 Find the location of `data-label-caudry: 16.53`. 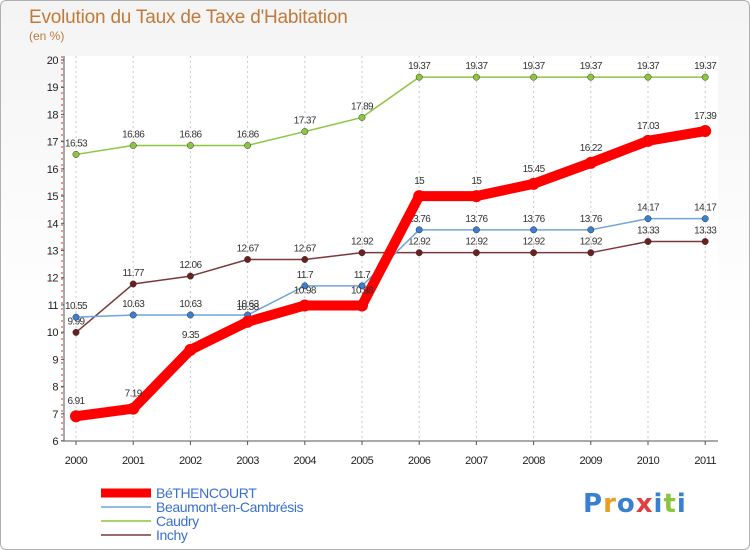

data-label-caudry: 16.53 is located at coordinates (76, 143).